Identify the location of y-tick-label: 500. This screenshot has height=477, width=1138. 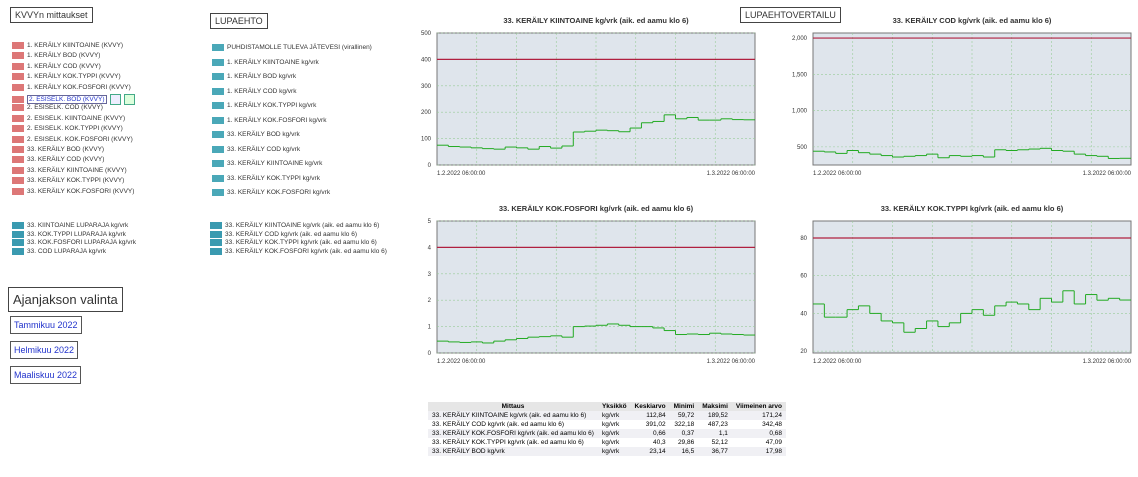
(802, 148).